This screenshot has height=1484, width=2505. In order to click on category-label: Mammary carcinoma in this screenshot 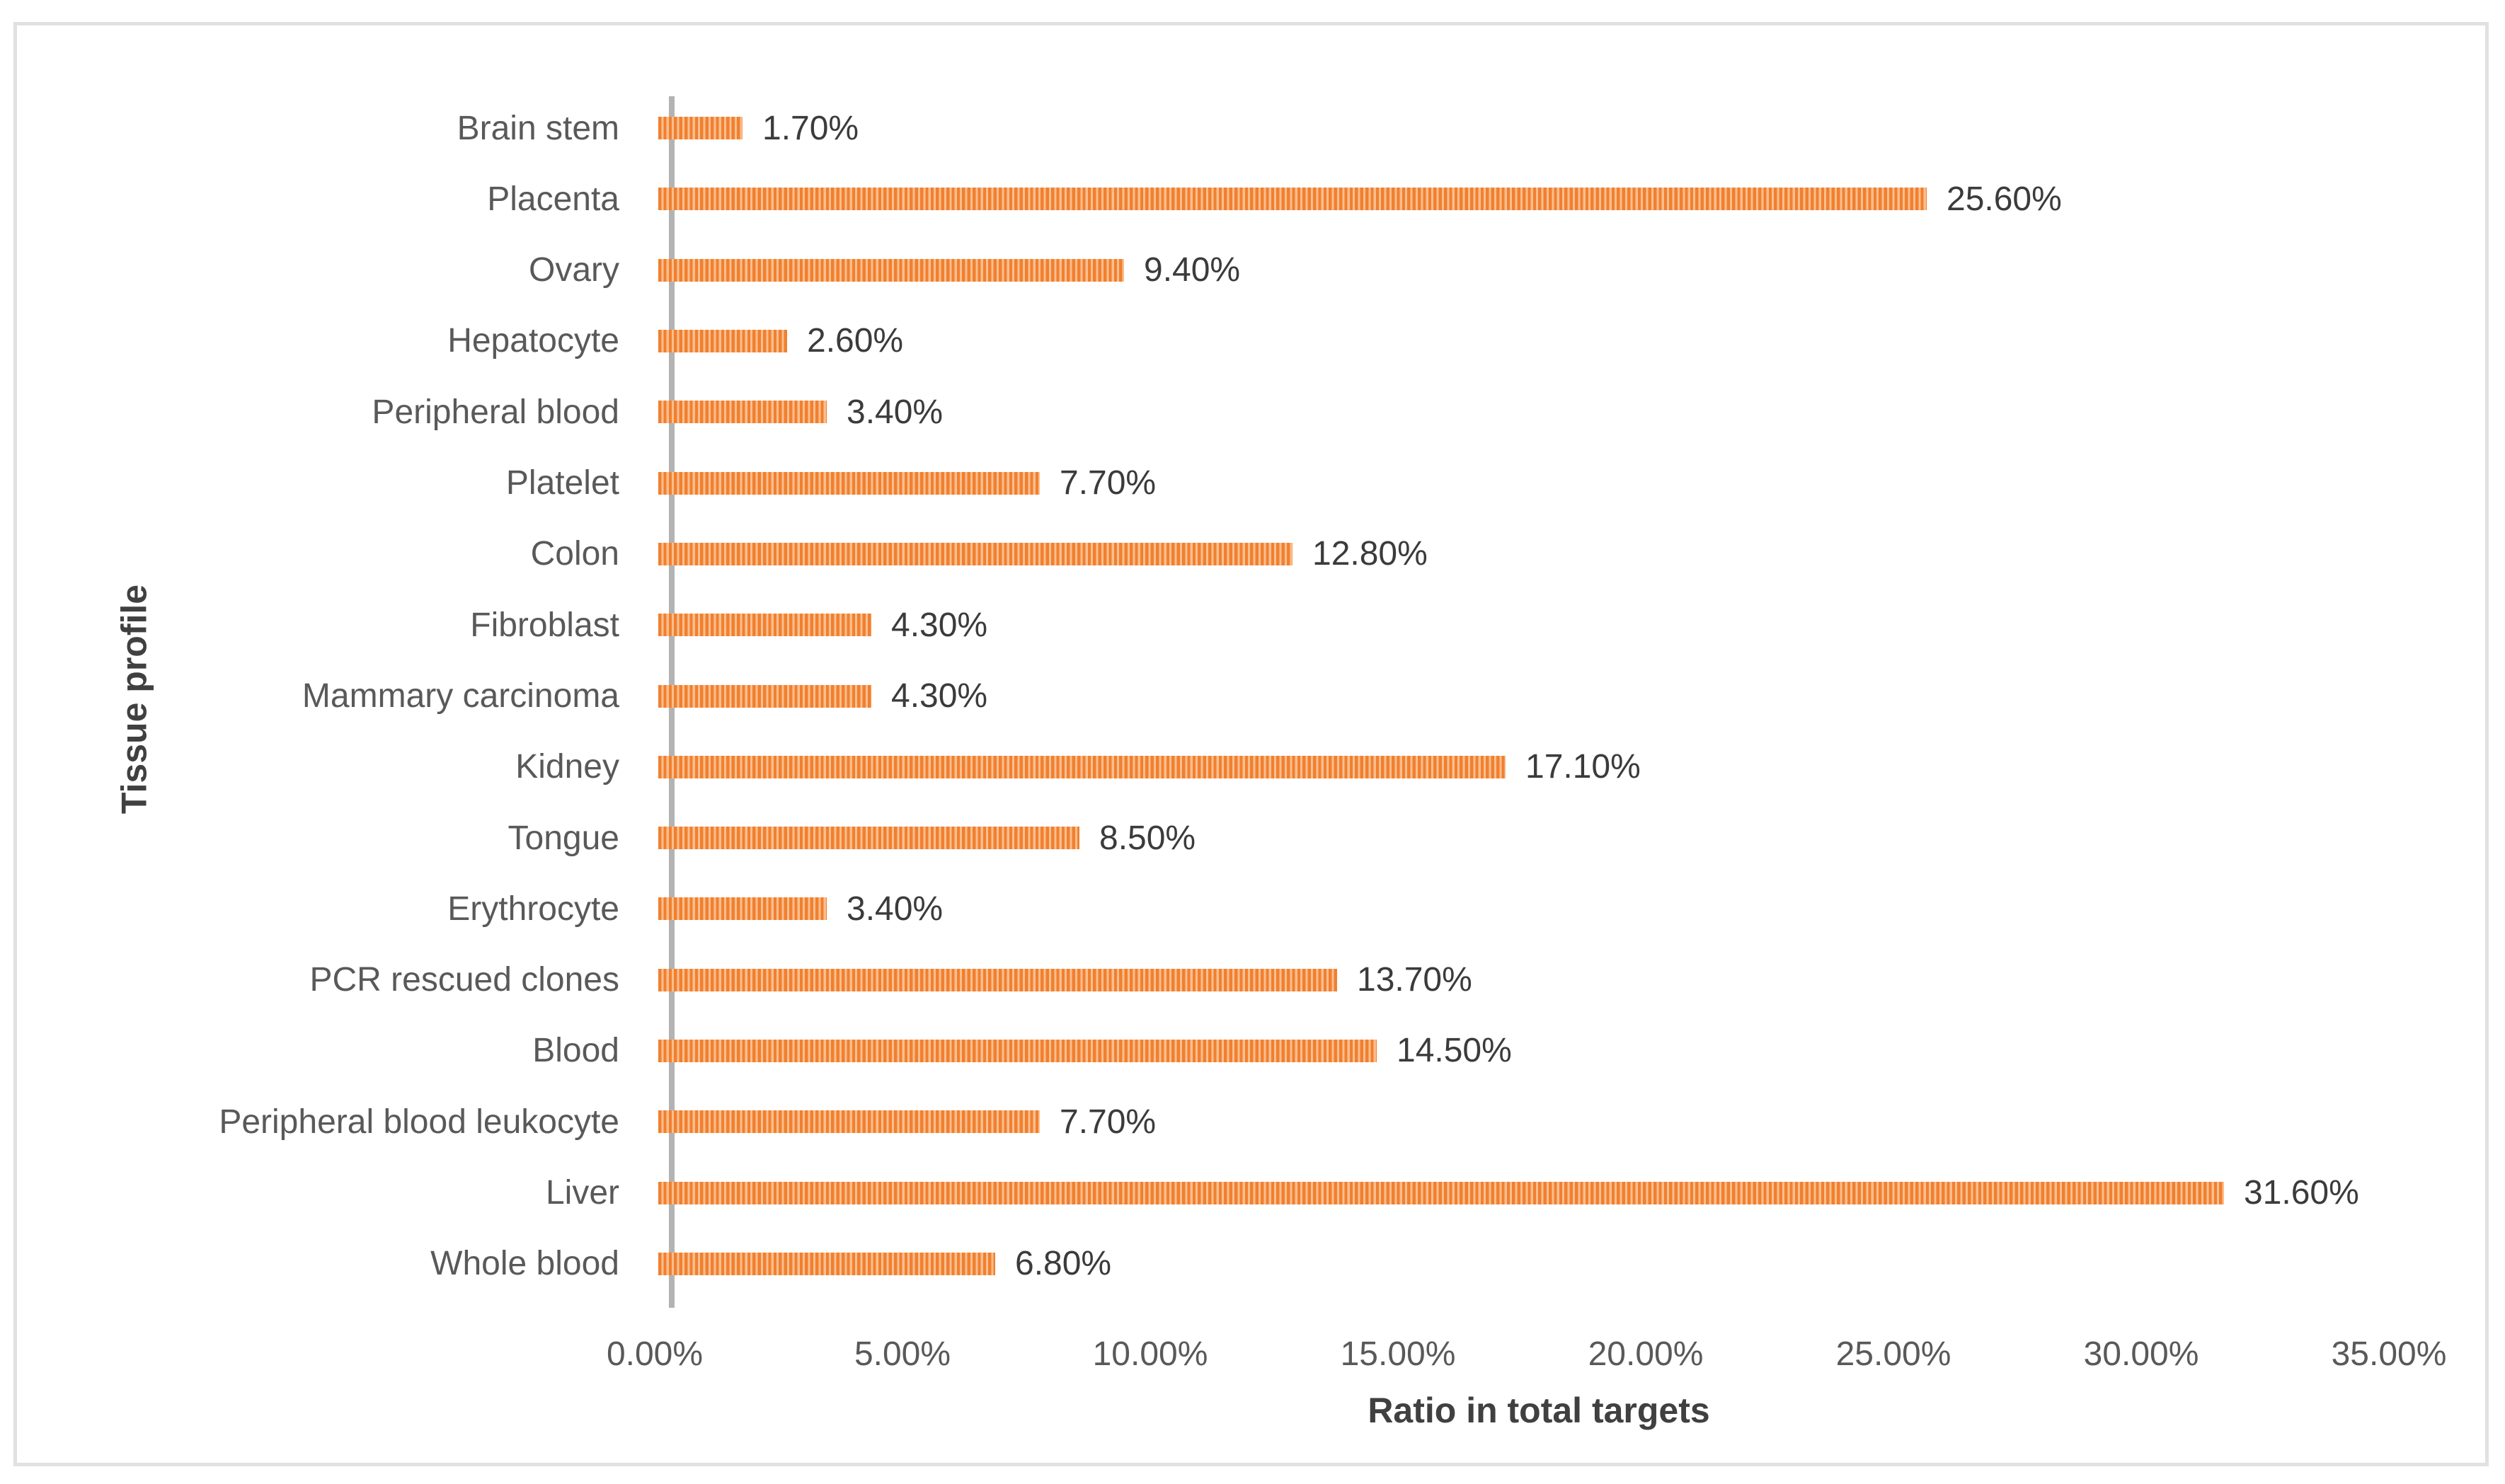, I will do `click(460, 696)`.